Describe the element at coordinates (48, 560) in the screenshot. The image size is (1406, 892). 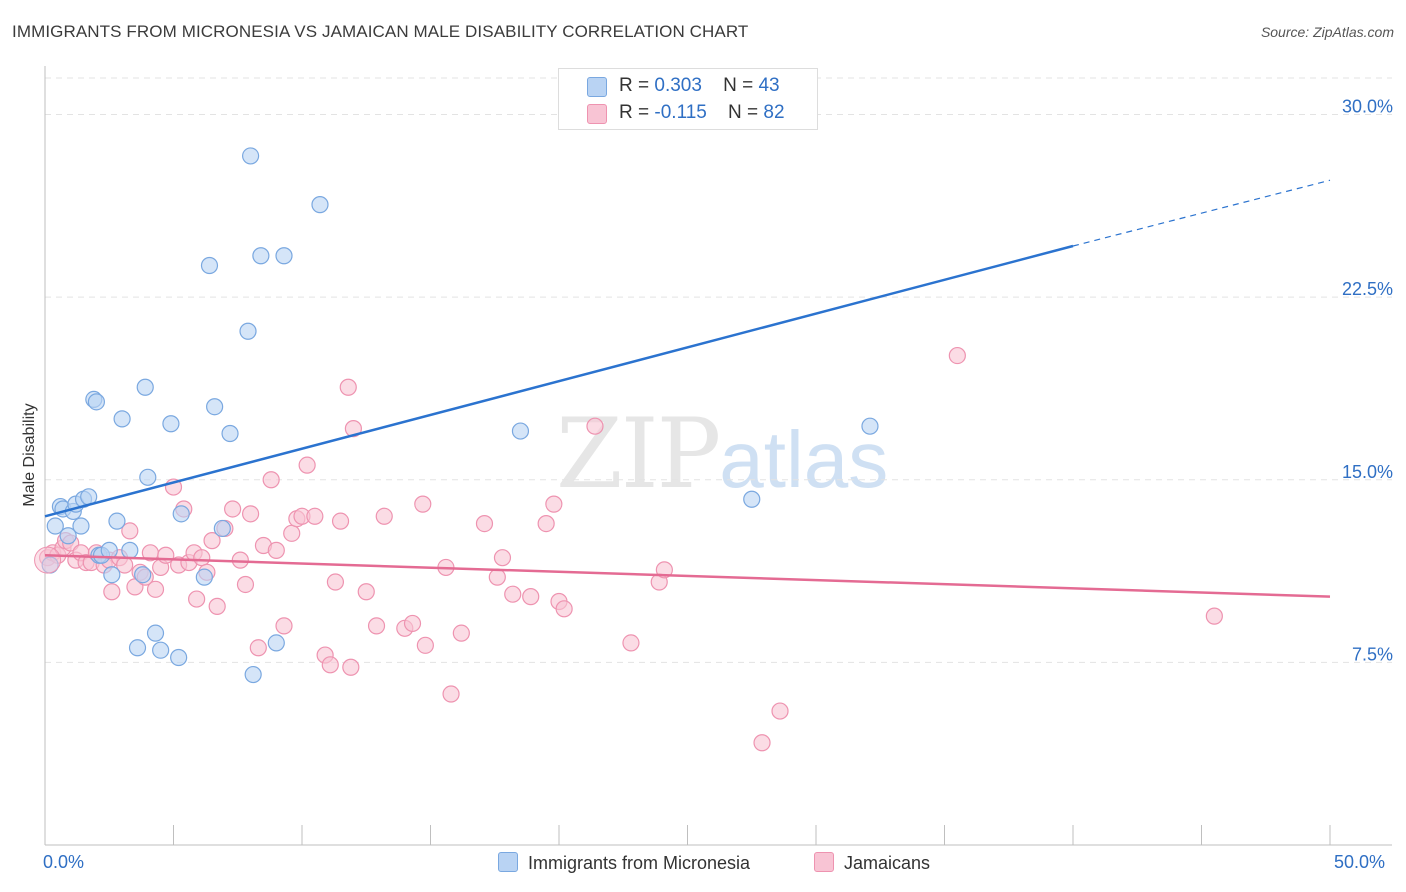
I see `jamaican-cluster-point` at that location.